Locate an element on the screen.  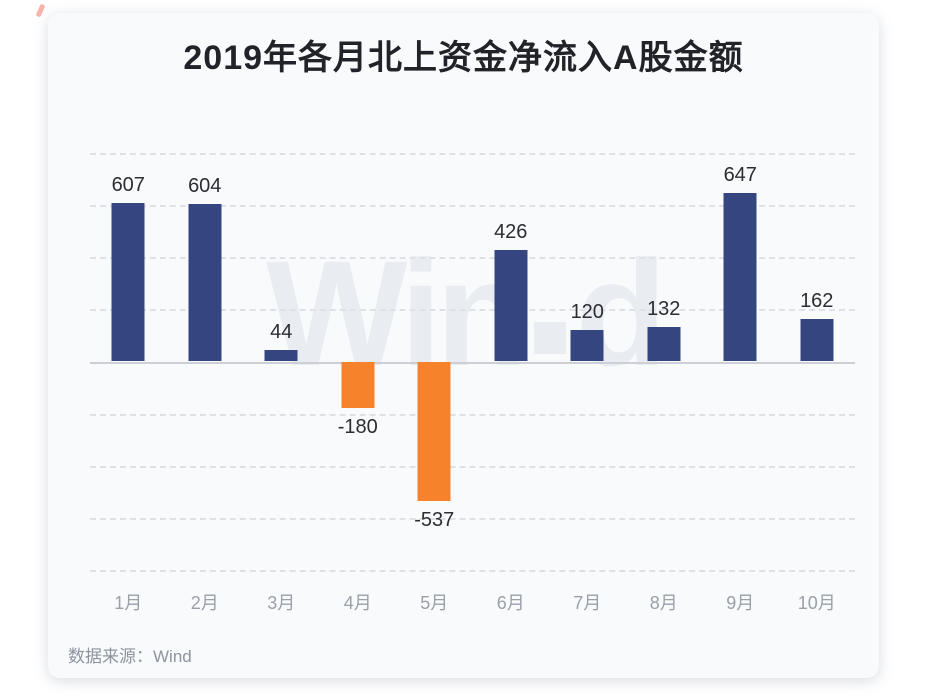
bar-column: 120 is located at coordinates (587, 361).